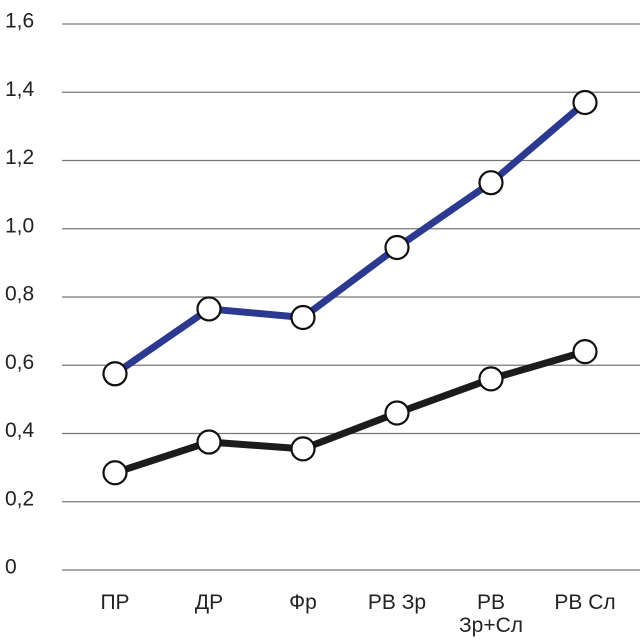  I want to click on y-axis-ticks: 0 0,2 0,4 0,6 0,8 1,0 1,2 1,4 1,6, so click(20, 294).